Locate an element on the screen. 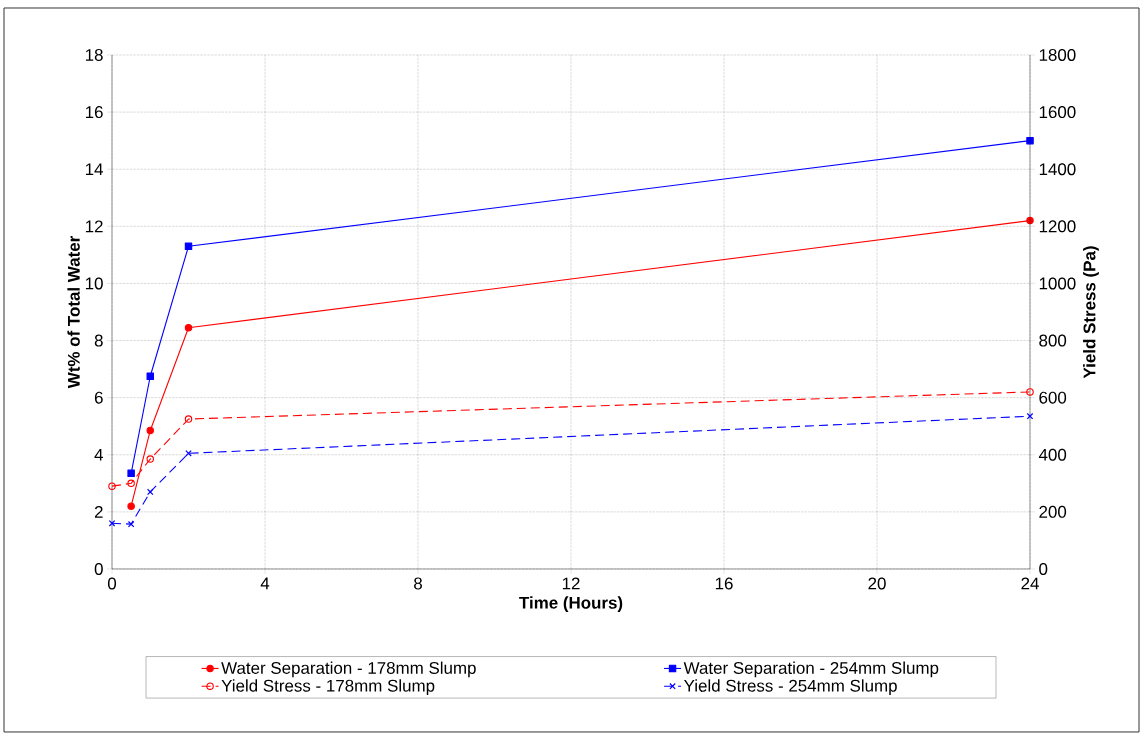 The height and width of the screenshot is (733, 1140). x-tick-label: 24 is located at coordinates (1030, 583).